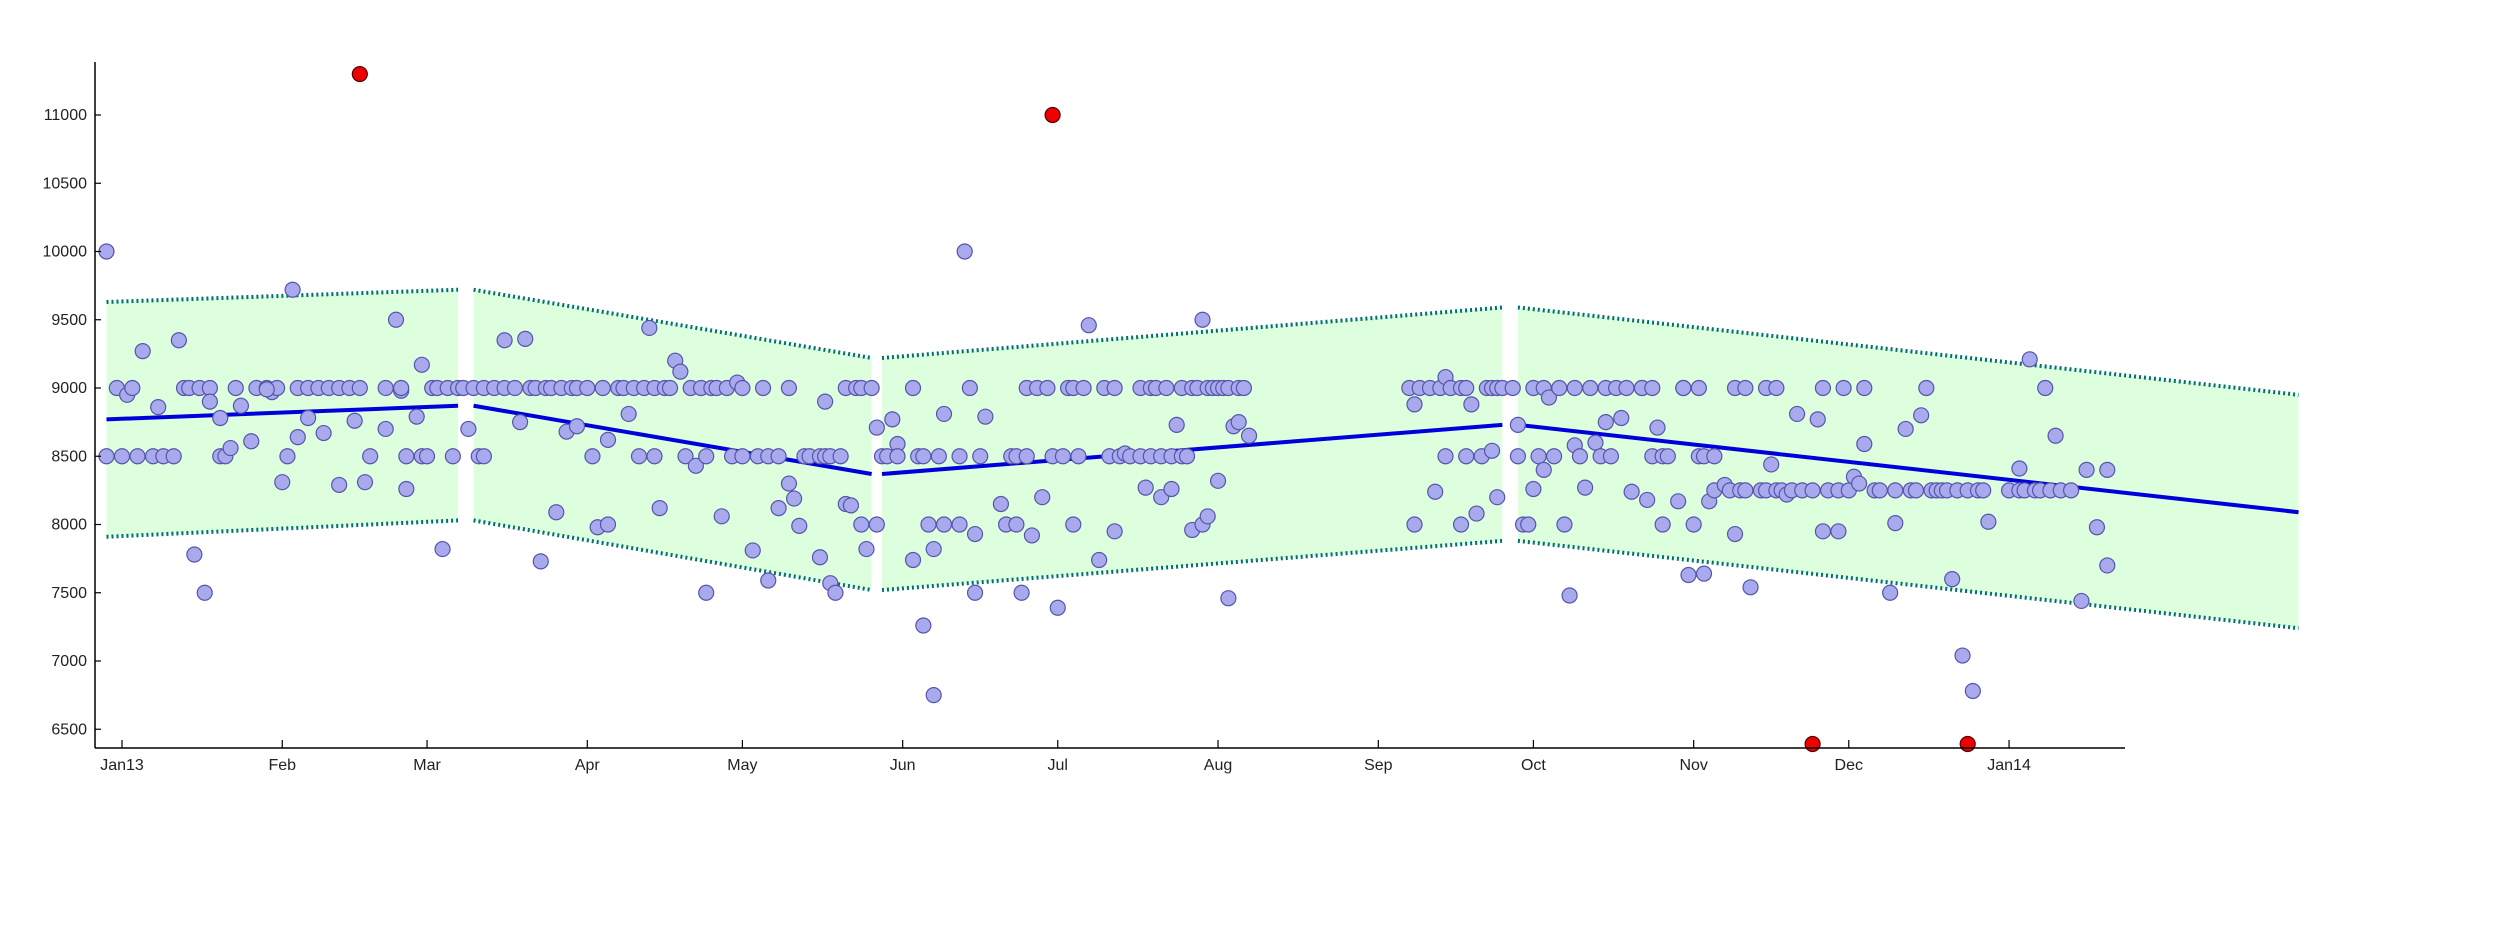 Image resolution: width=2502 pixels, height=937 pixels. What do you see at coordinates (282, 412) in the screenshot?
I see `trend-line` at bounding box center [282, 412].